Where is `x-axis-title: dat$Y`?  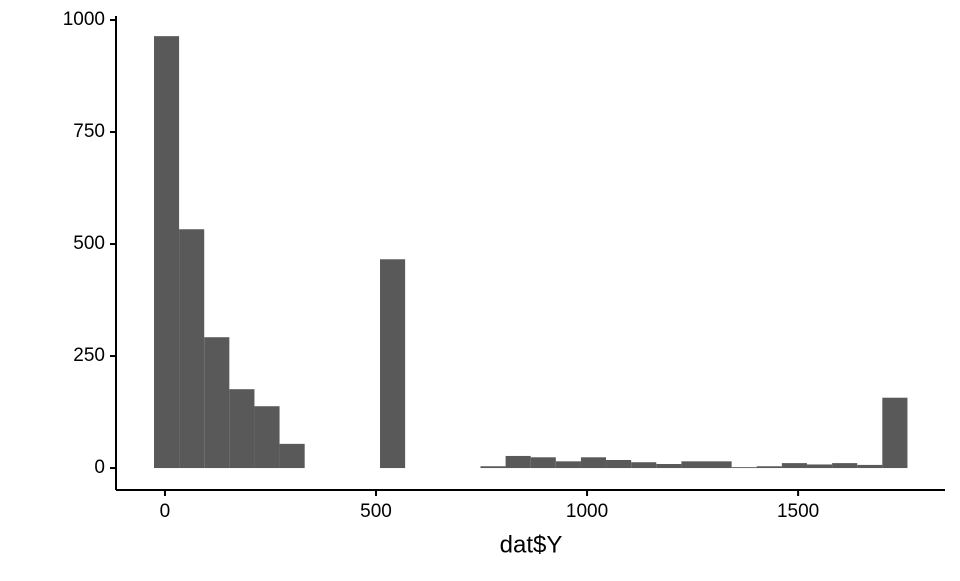 x-axis-title: dat$Y is located at coordinates (531, 544).